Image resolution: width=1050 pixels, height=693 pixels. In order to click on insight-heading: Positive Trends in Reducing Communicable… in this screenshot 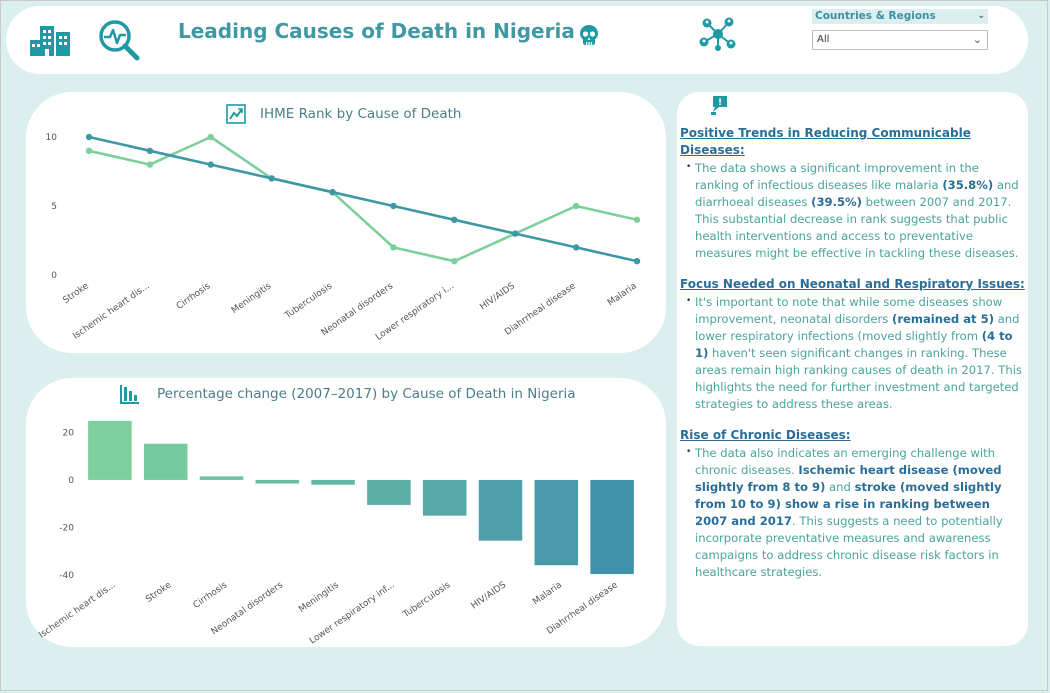, I will do `click(825, 141)`.